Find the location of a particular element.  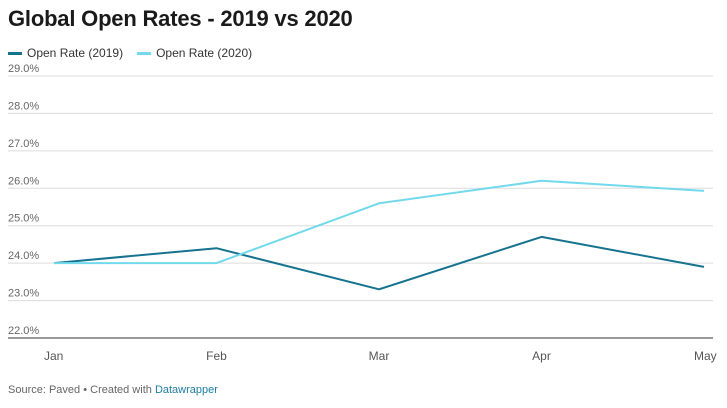

legend-item-2020: Open Rate (2020) is located at coordinates (194, 53).